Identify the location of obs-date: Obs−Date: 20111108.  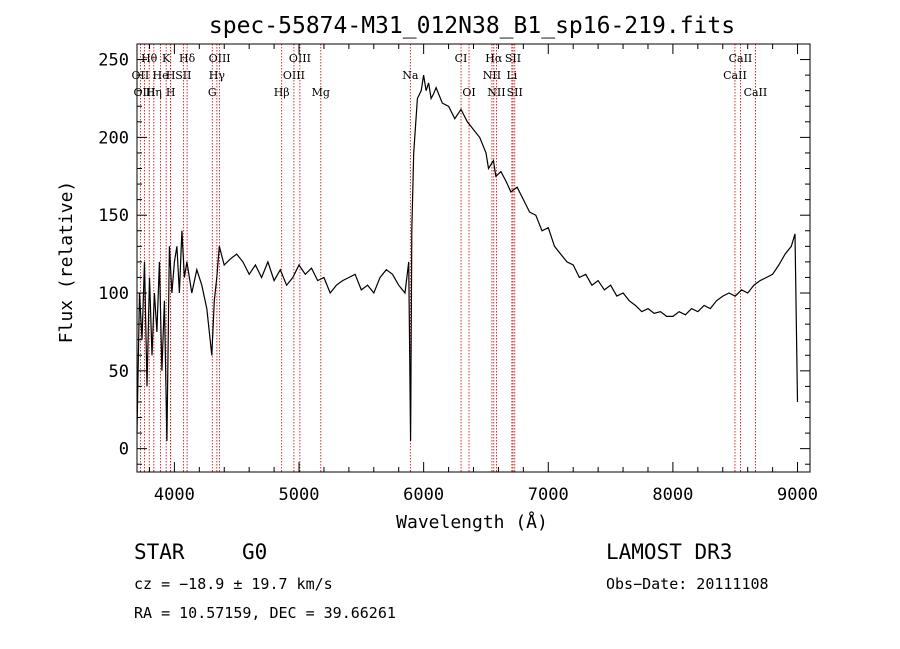
(687, 584).